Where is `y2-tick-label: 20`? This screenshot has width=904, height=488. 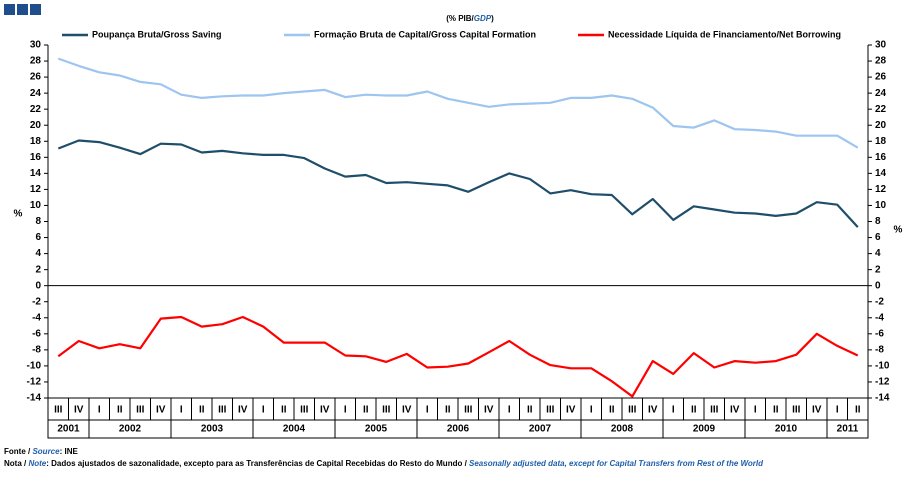 y2-tick-label: 20 is located at coordinates (881, 125).